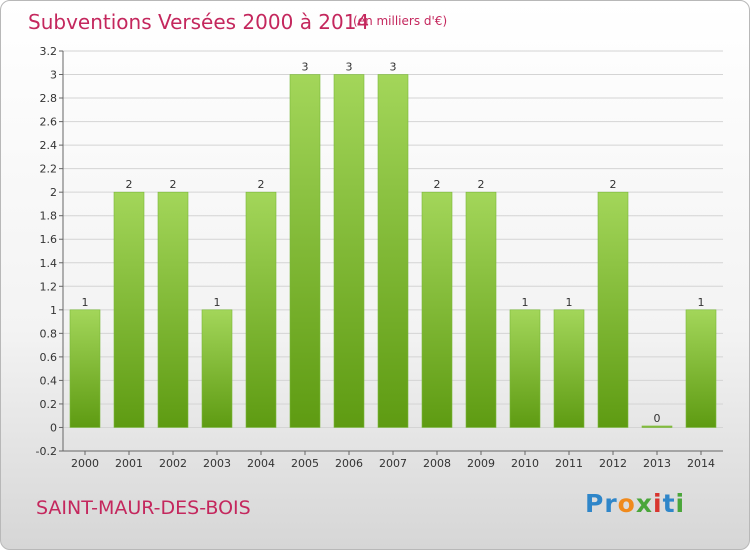  Describe the element at coordinates (657, 463) in the screenshot. I see `x-tick-label: 2013` at that location.